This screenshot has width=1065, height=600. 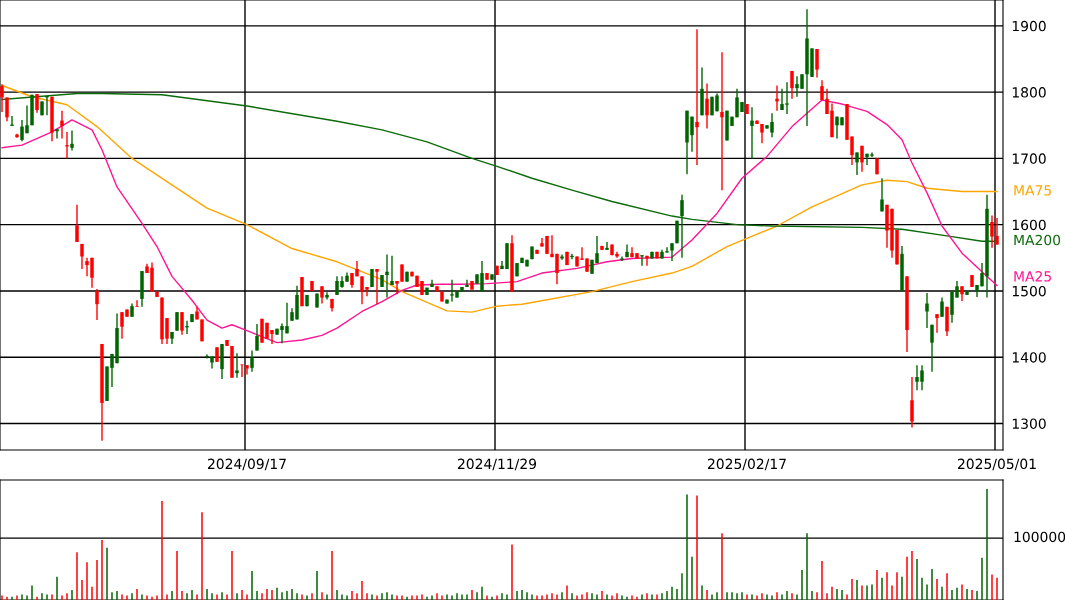 What do you see at coordinates (1037, 240) in the screenshot?
I see `series-label: MA200` at bounding box center [1037, 240].